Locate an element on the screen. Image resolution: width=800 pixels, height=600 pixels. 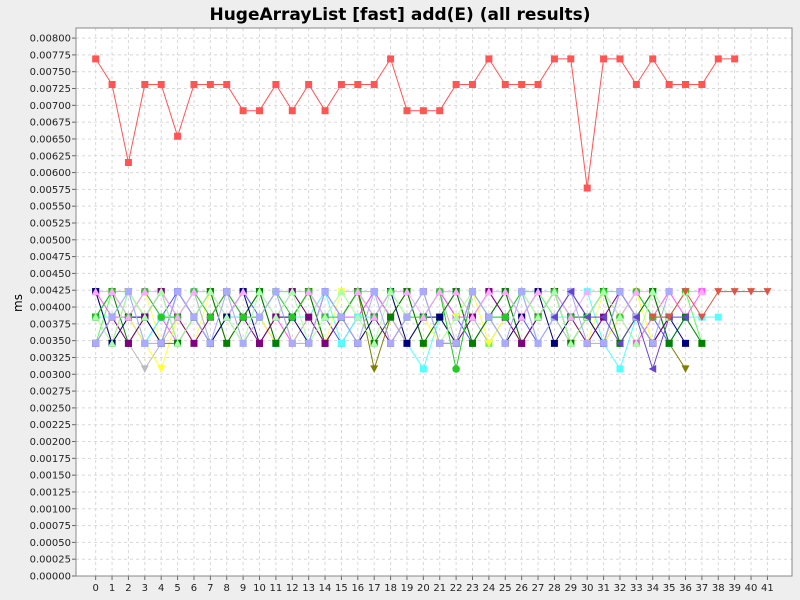
x-tick-label: 38 is located at coordinates (718, 588).